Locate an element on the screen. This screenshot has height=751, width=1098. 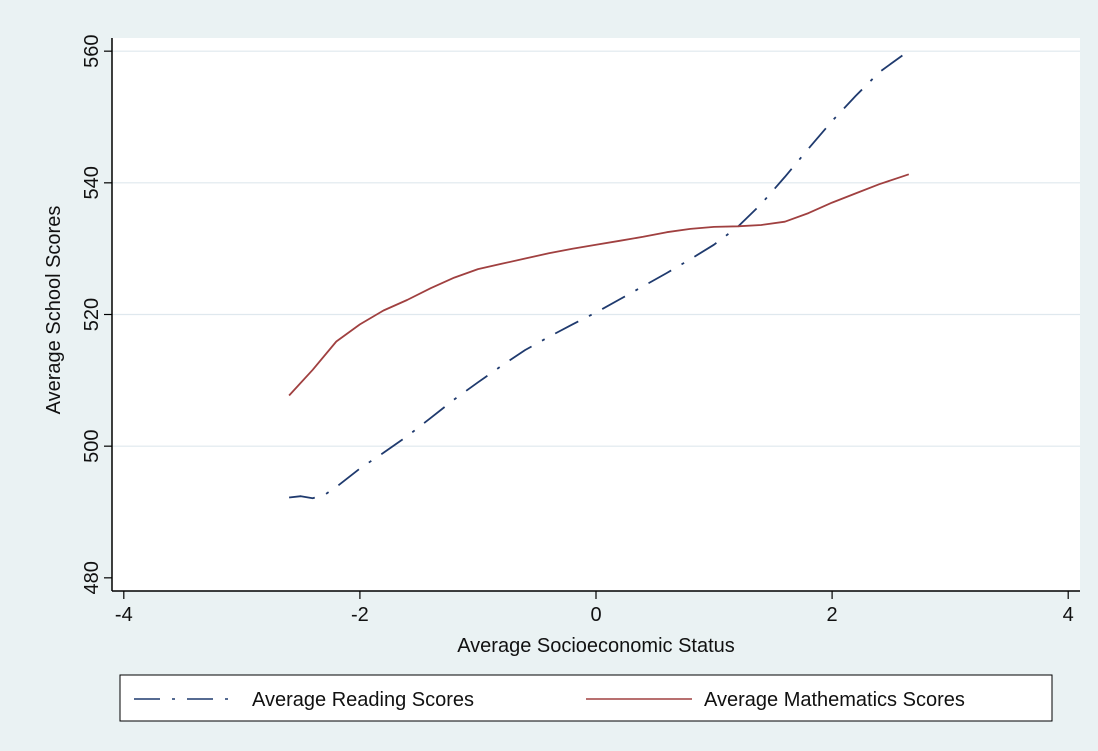
x-tick-label: -2 is located at coordinates (360, 615).